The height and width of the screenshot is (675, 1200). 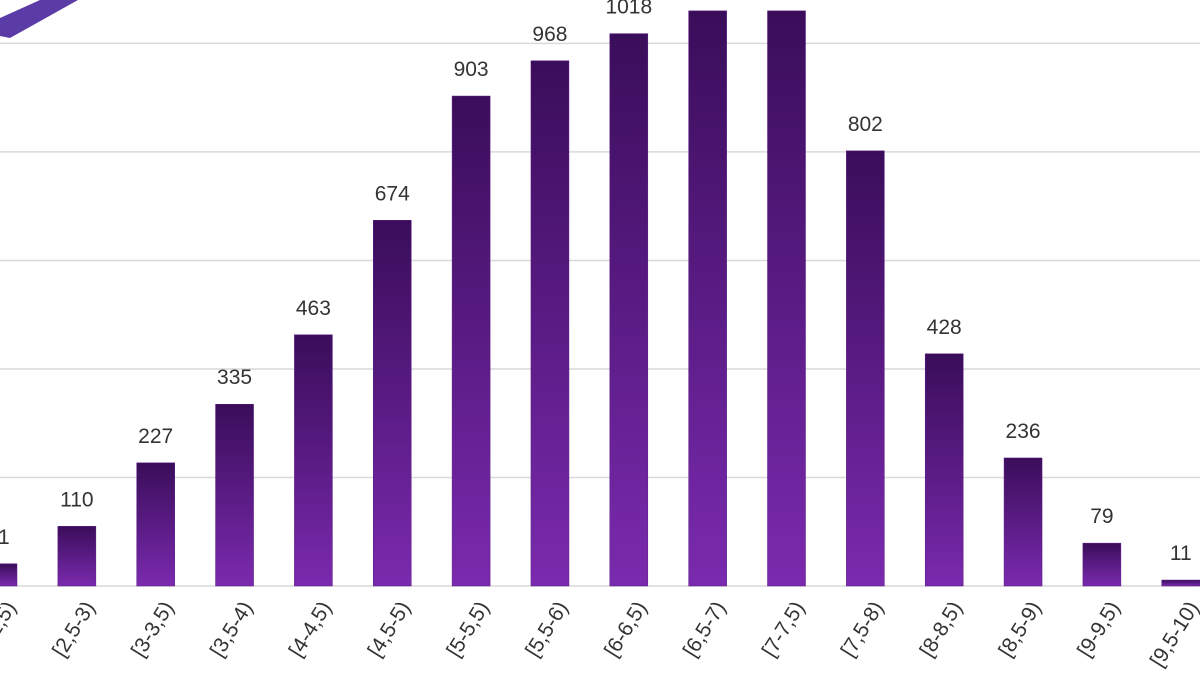 I want to click on x-tick-label: [2-2,5), so click(x=10, y=629).